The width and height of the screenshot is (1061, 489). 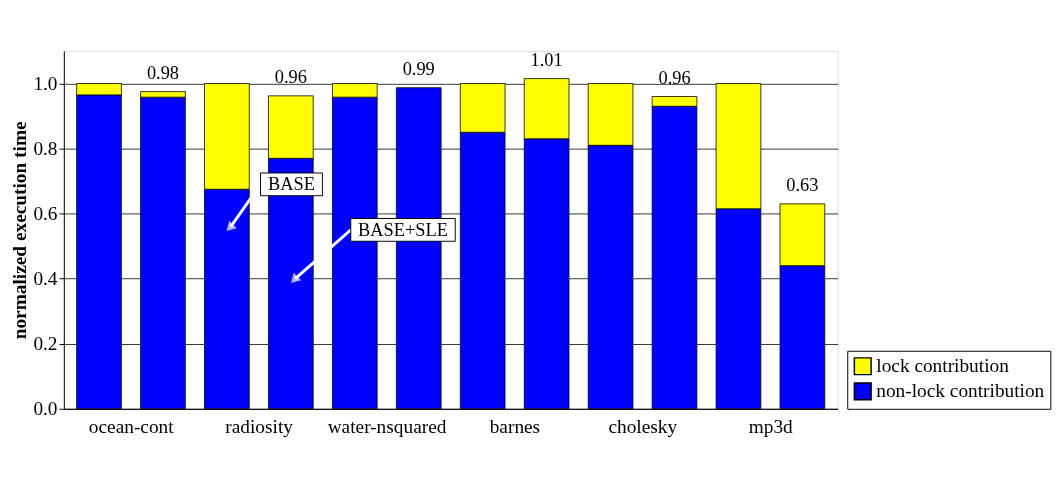 I want to click on total-label: 0.99, so click(x=418, y=69).